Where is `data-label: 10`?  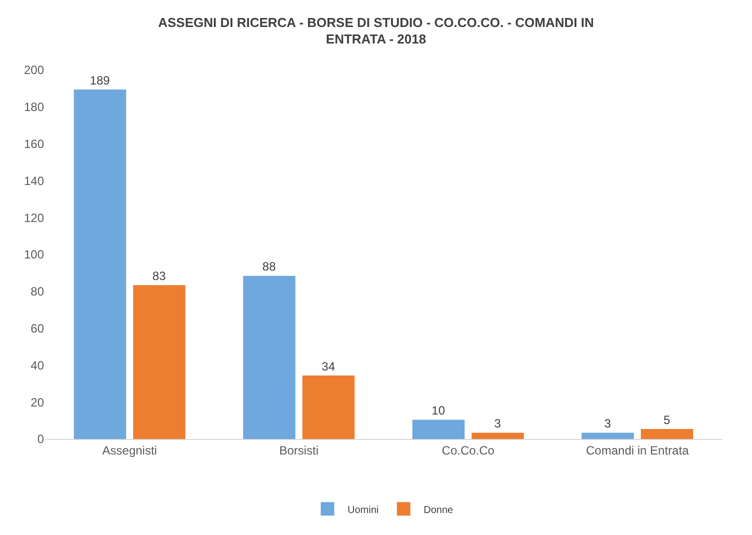
data-label: 10 is located at coordinates (439, 411).